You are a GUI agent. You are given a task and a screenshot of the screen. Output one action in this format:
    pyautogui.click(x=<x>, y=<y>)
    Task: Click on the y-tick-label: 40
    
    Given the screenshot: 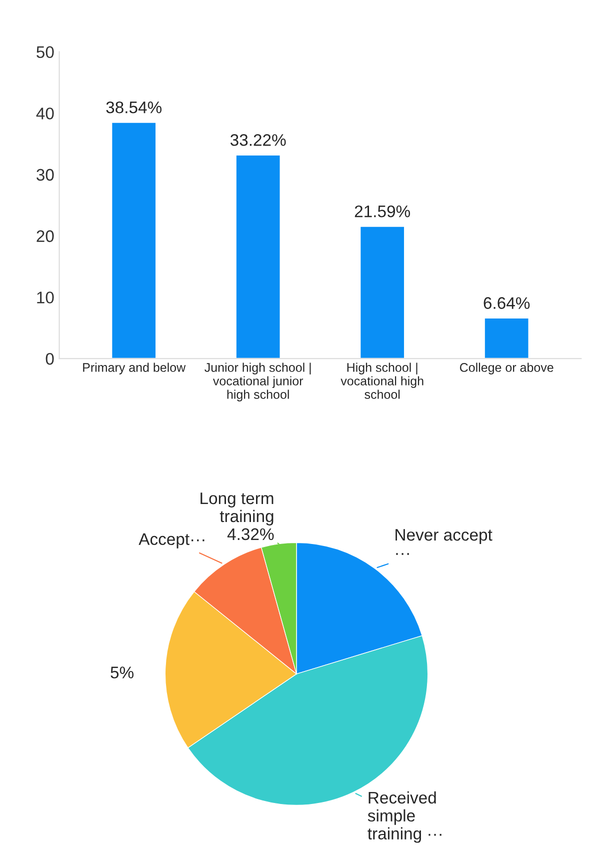 What is the action you would take?
    pyautogui.click(x=45, y=114)
    